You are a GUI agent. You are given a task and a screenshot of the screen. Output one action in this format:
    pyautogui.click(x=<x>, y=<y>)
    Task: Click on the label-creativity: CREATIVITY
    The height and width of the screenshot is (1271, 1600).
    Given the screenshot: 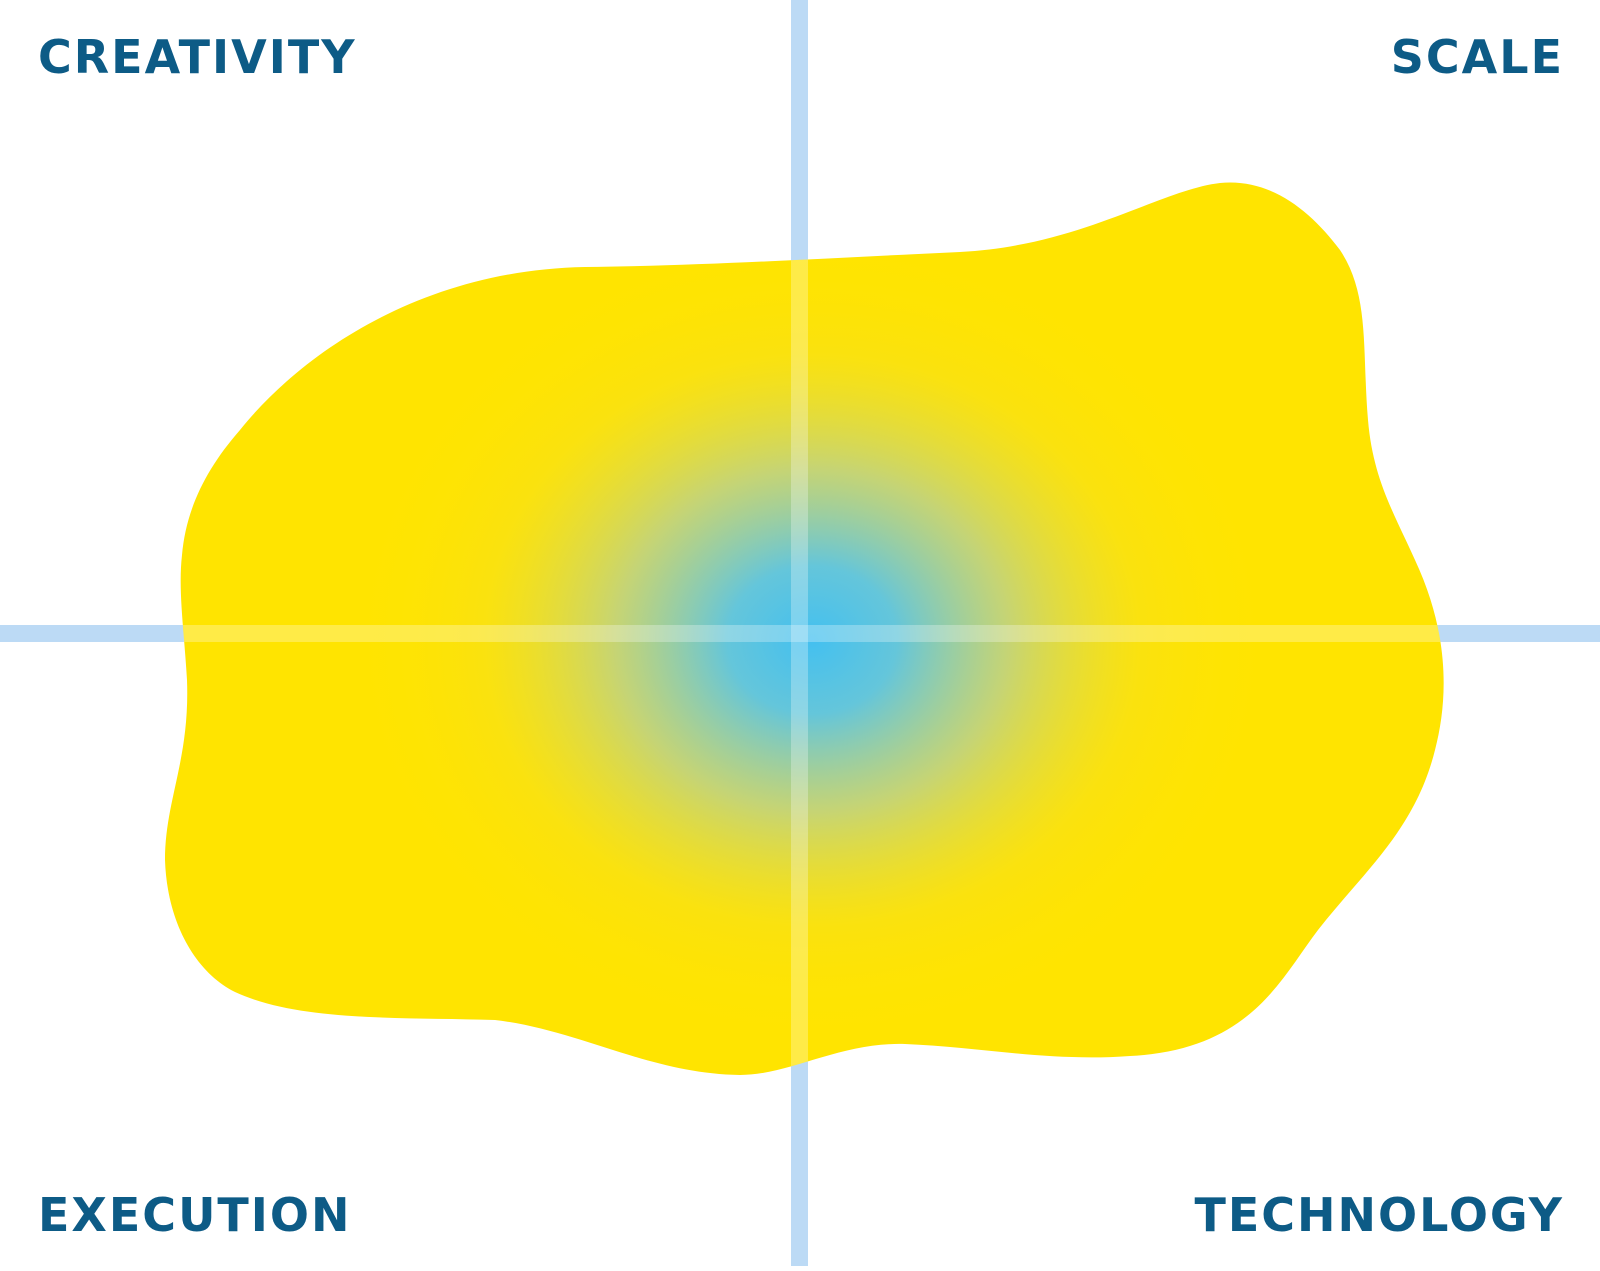 What is the action you would take?
    pyautogui.click(x=197, y=57)
    